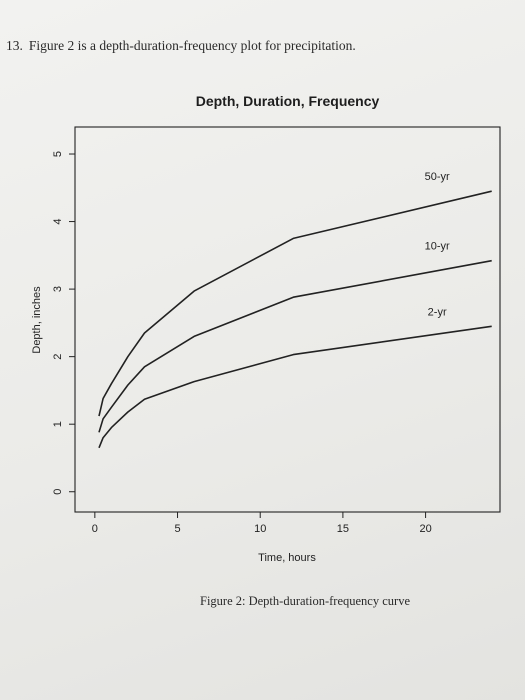 Image resolution: width=525 pixels, height=700 pixels. I want to click on y-tick-label: 0, so click(58, 492).